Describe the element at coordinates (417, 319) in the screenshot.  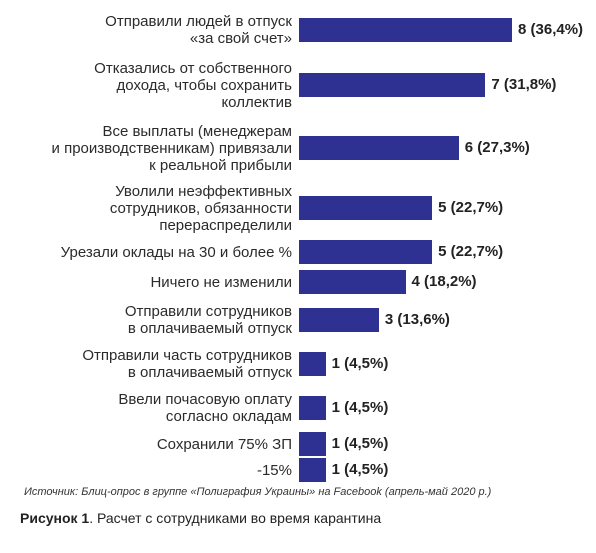
I see `value-label: 3 (13,6%)` at that location.